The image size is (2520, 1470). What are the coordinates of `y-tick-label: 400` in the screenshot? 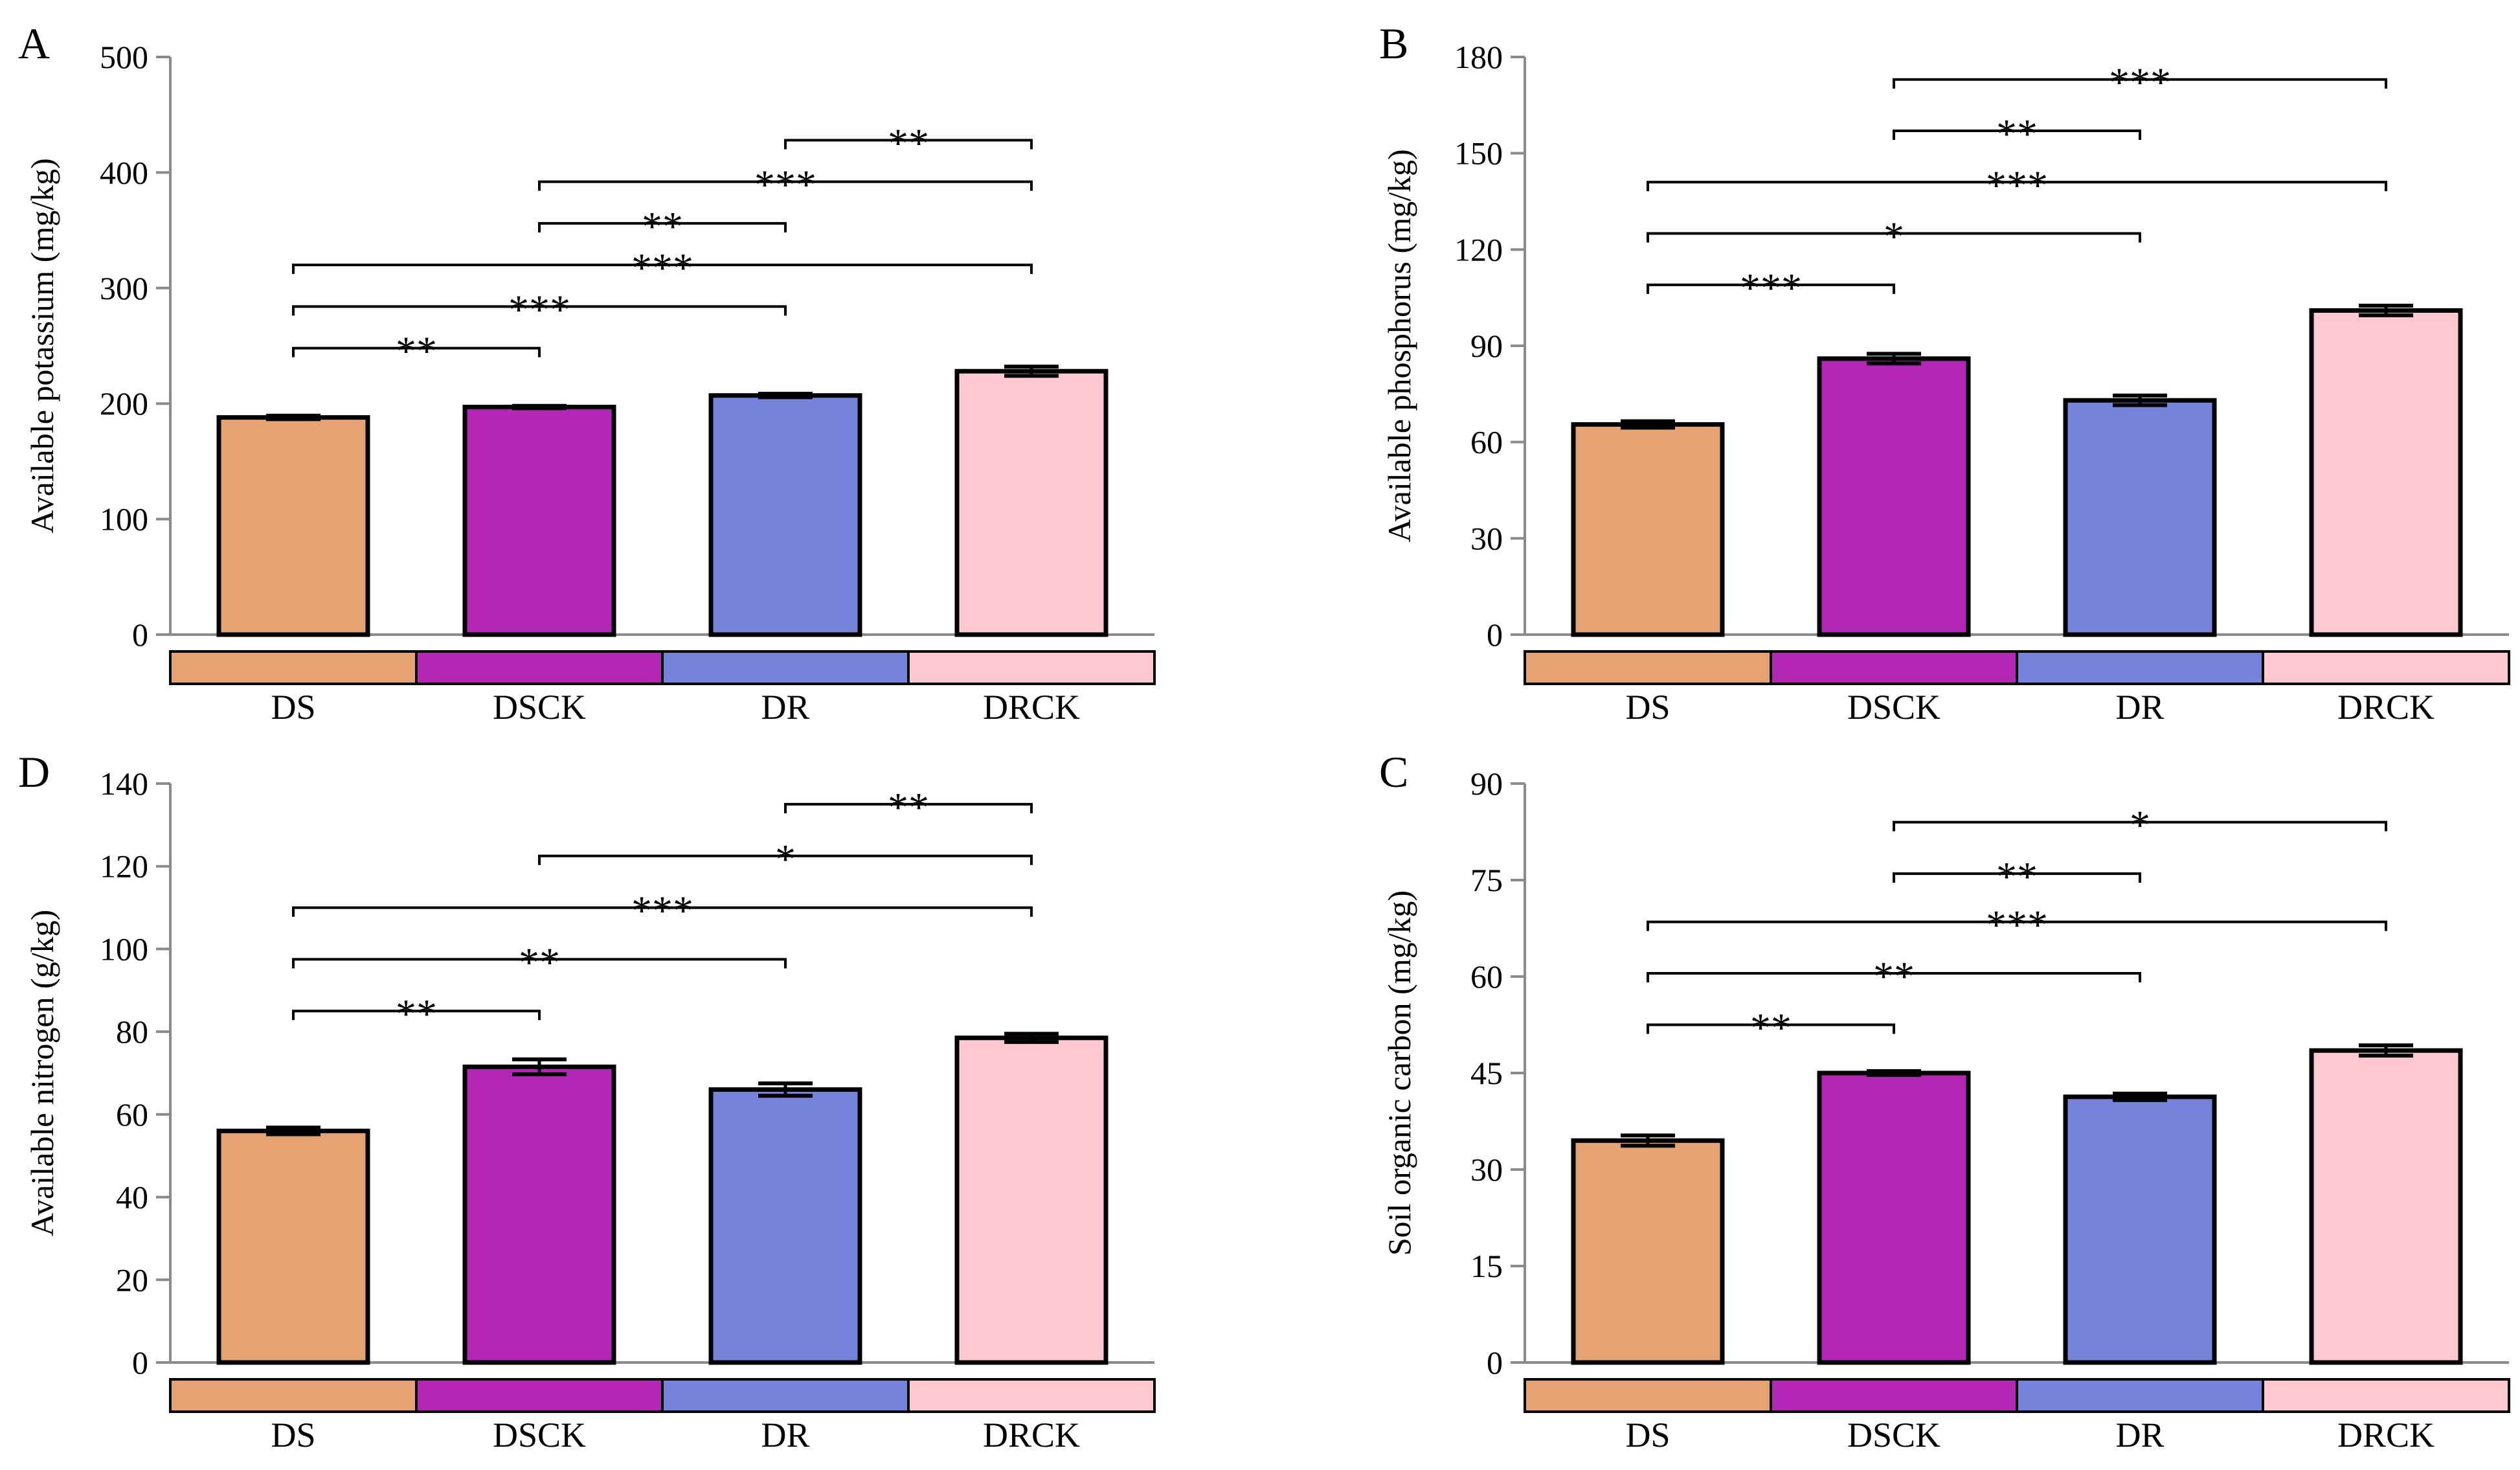 It's located at (124, 172).